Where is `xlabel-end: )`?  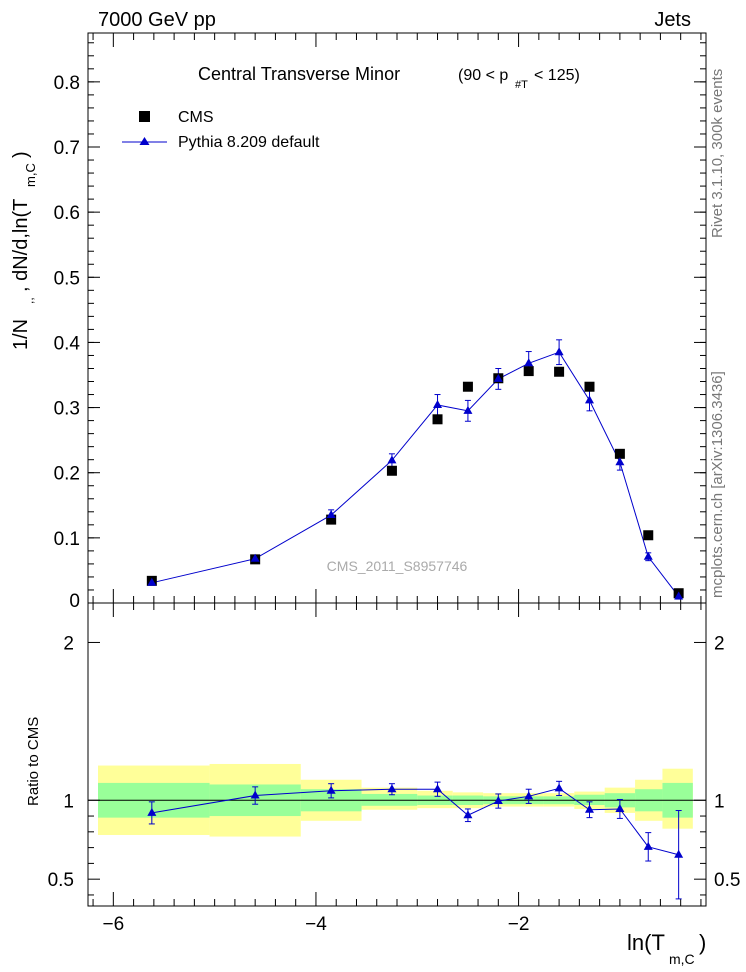
xlabel-end: ) is located at coordinates (702, 942).